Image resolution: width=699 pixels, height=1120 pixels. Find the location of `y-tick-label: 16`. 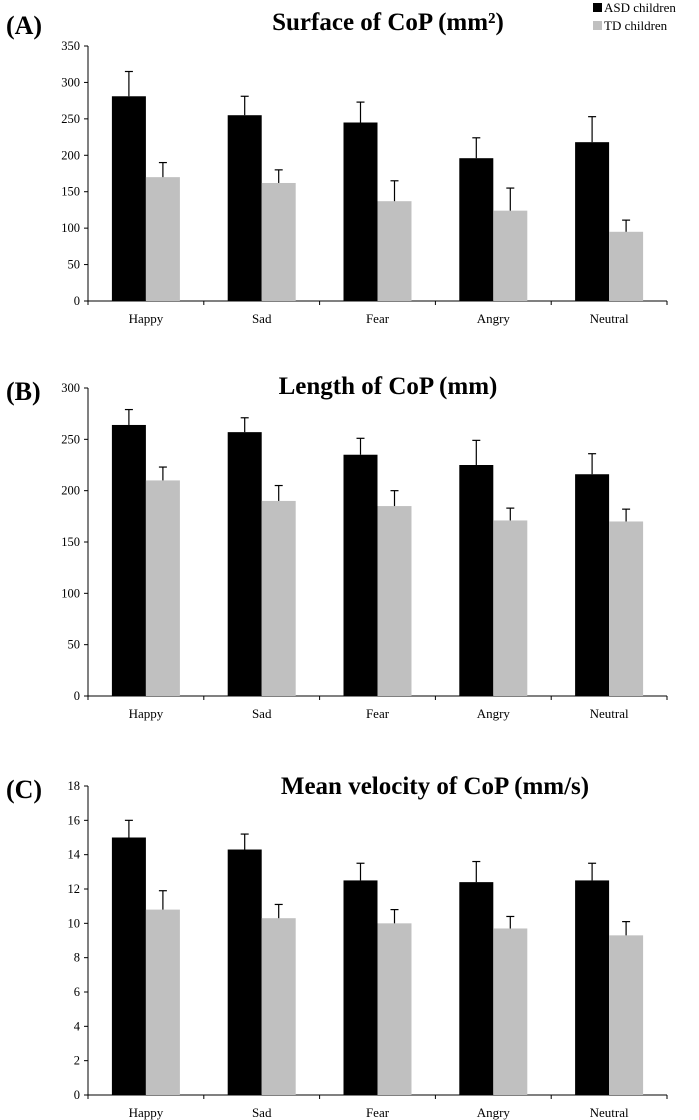

y-tick-label: 16 is located at coordinates (74, 820).